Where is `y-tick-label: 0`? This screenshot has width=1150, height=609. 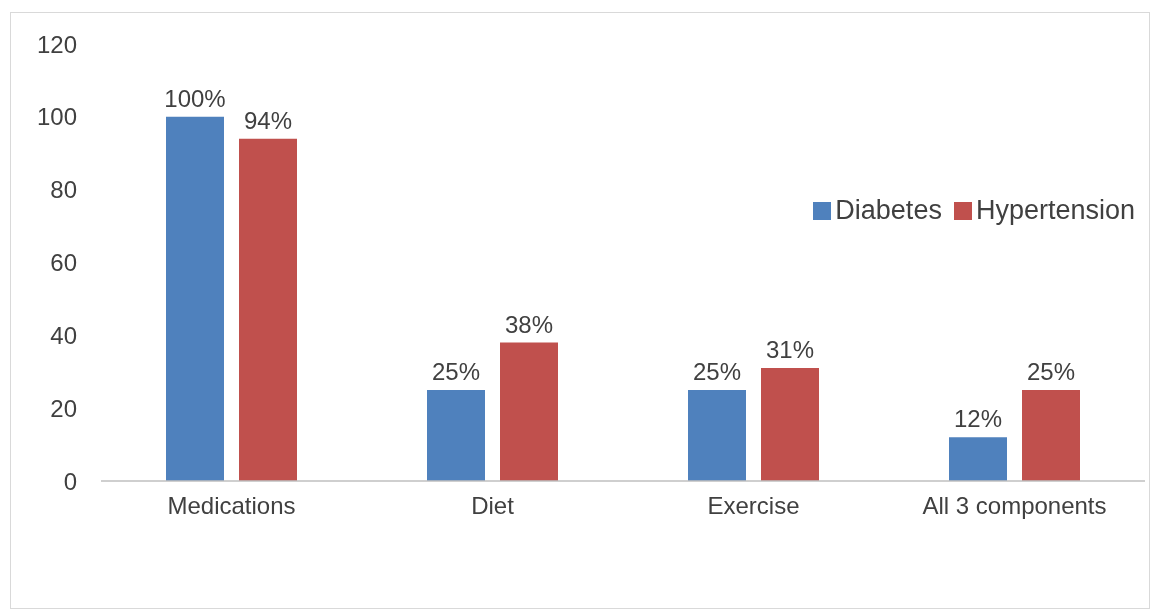
y-tick-label: 0 is located at coordinates (70, 481).